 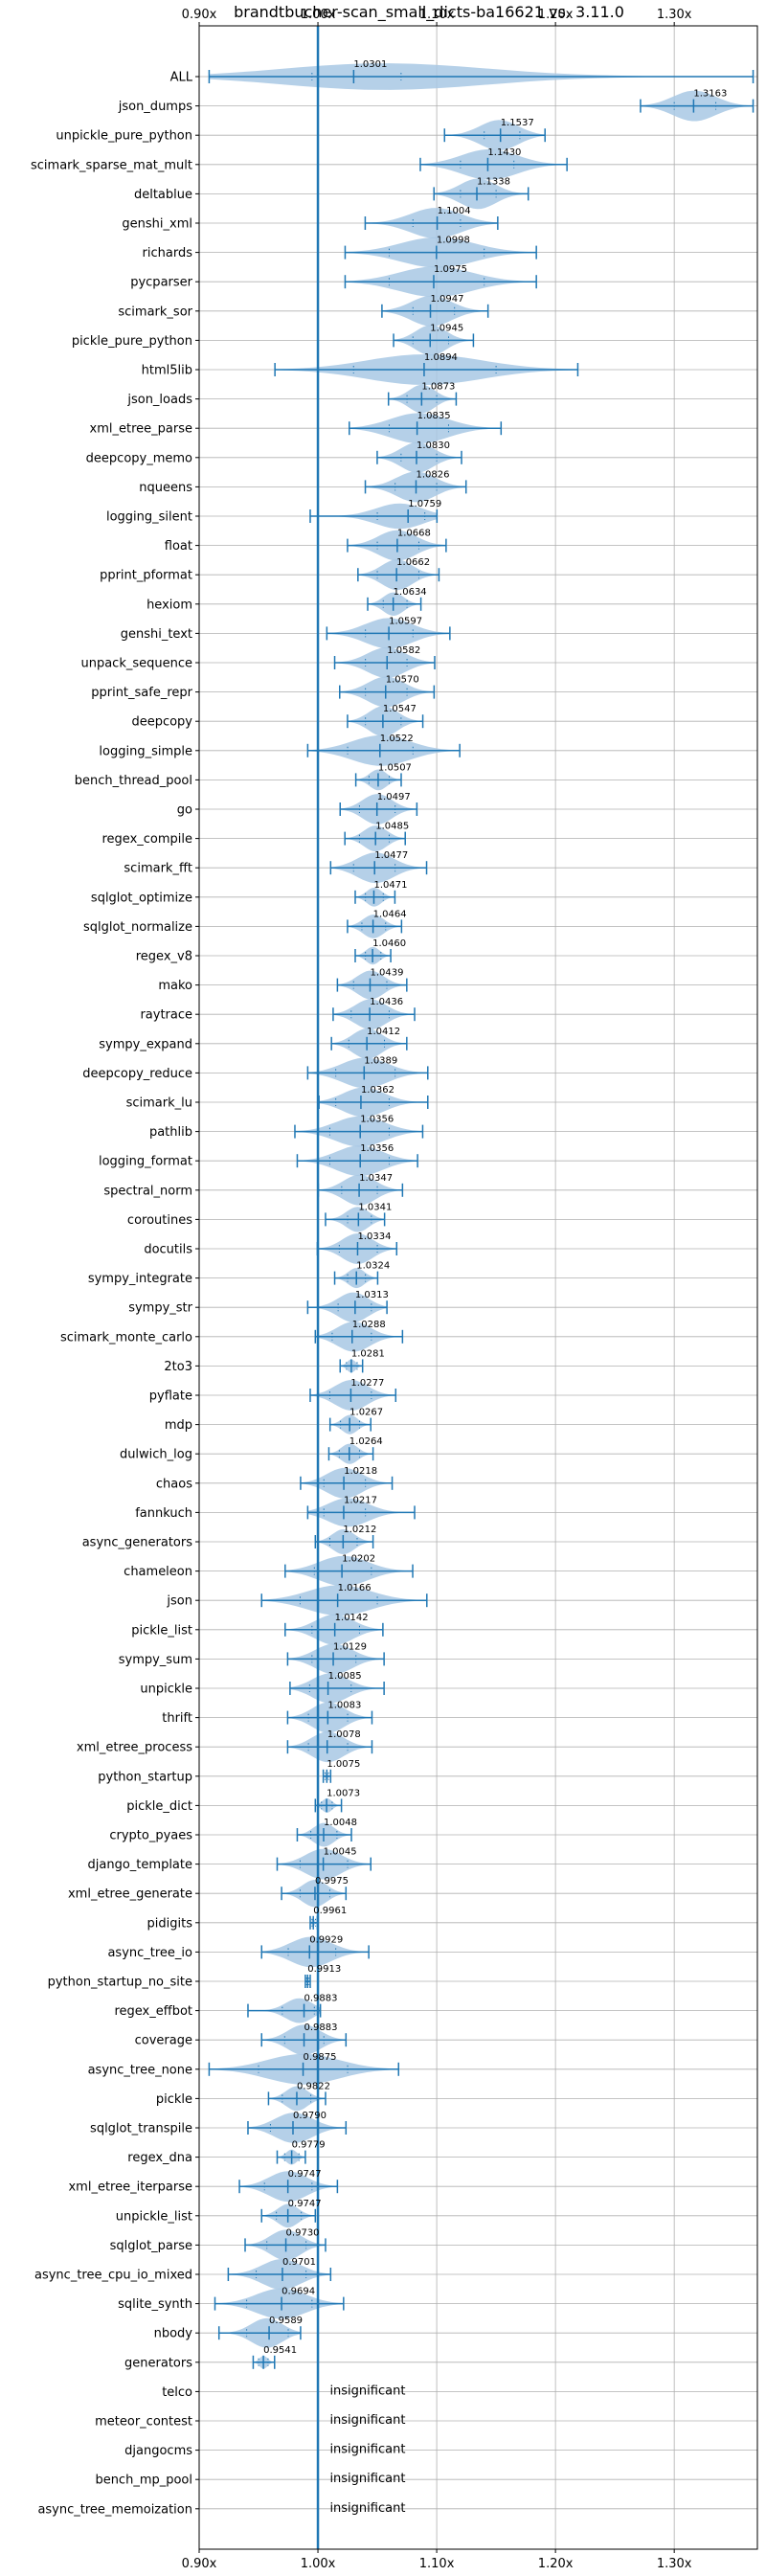 What do you see at coordinates (140, 1865) in the screenshot?
I see `category-label: django_template` at bounding box center [140, 1865].